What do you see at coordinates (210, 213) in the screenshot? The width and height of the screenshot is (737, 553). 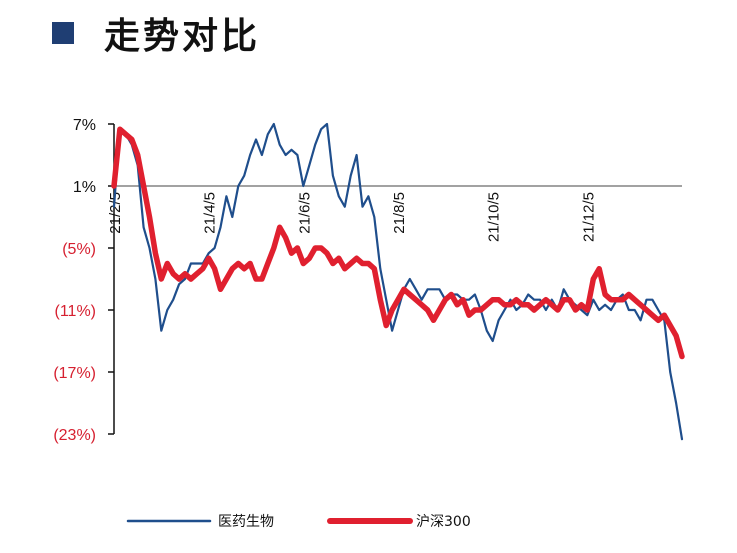 I see `x-tick-label: 21/4/5` at bounding box center [210, 213].